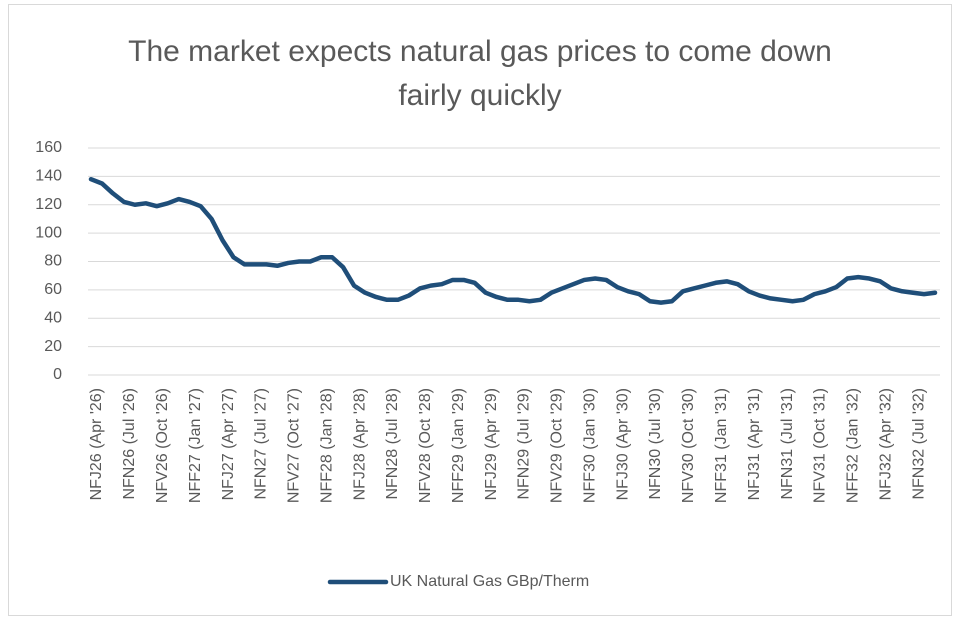 Image resolution: width=956 pixels, height=620 pixels. What do you see at coordinates (53, 346) in the screenshot?
I see `y-tick-label: 20` at bounding box center [53, 346].